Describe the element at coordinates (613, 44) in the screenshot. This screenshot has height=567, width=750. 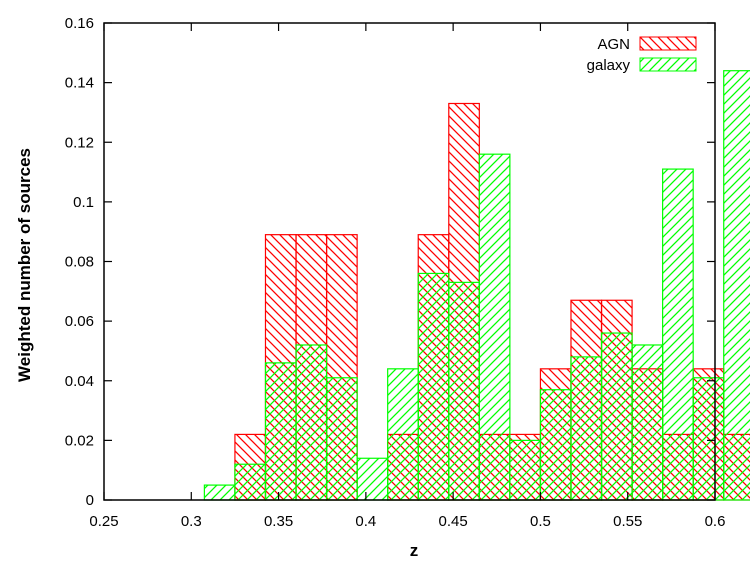
I see `legend-label-agn: AGN` at that location.